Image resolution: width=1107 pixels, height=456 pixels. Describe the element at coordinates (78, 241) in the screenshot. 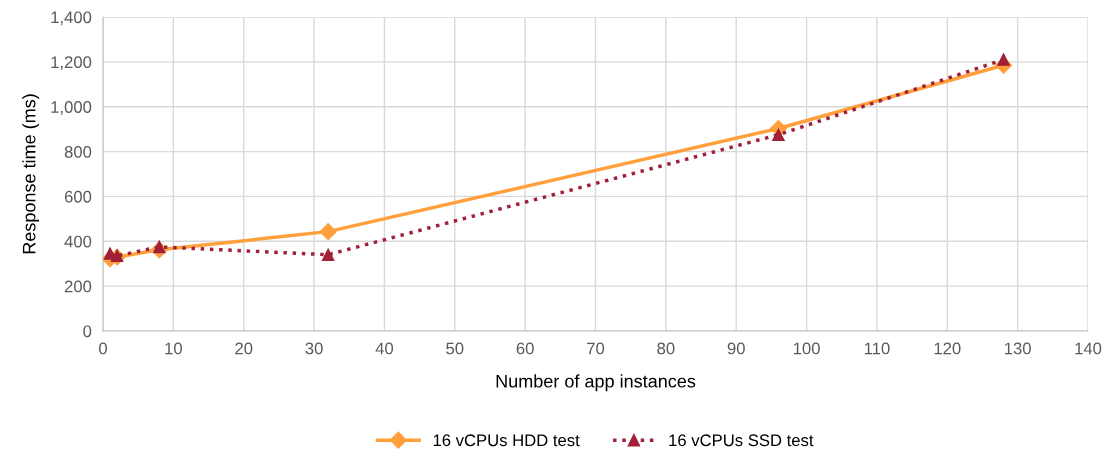

I see `y-tick-label: 400` at that location.